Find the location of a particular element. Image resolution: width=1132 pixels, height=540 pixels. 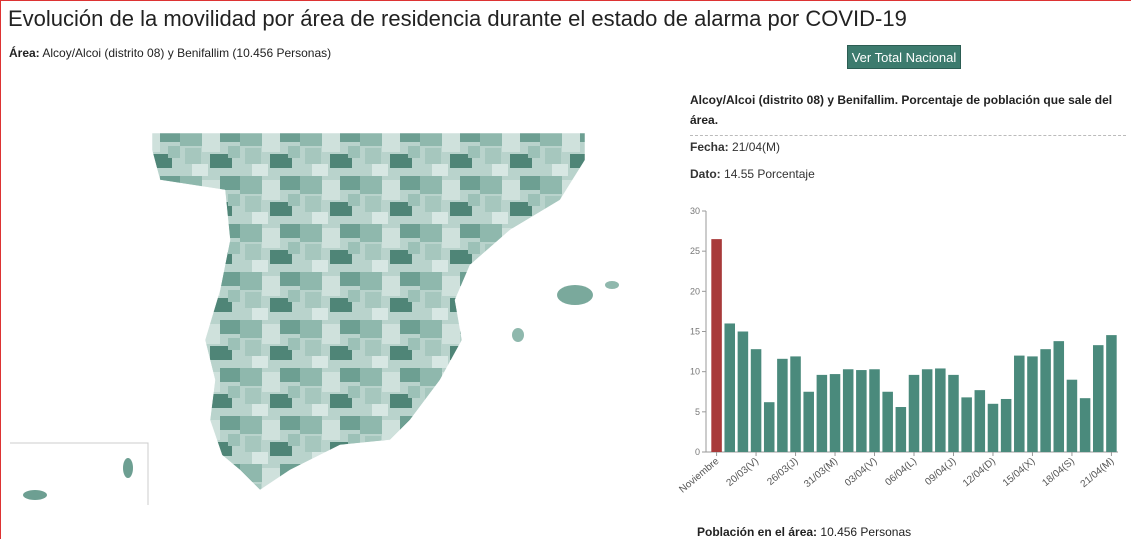

inset-border is located at coordinates (79, 473).